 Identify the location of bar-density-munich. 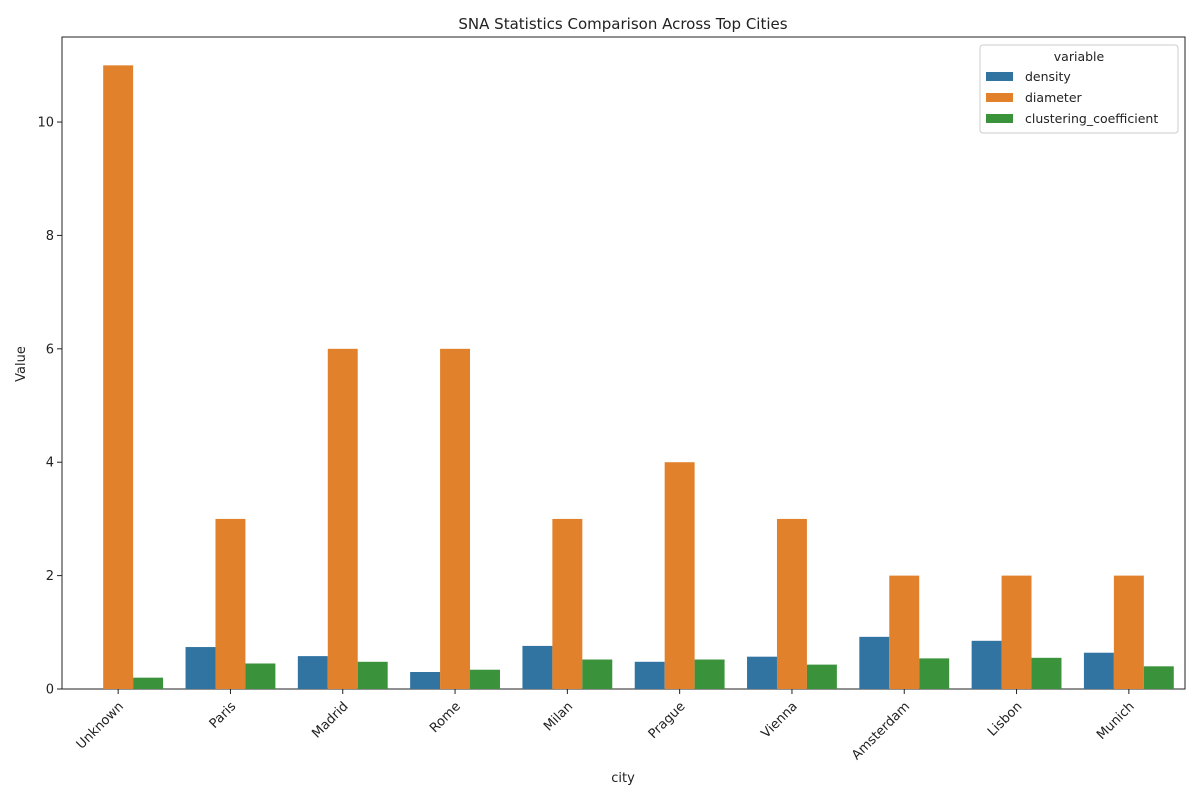
(1098, 670).